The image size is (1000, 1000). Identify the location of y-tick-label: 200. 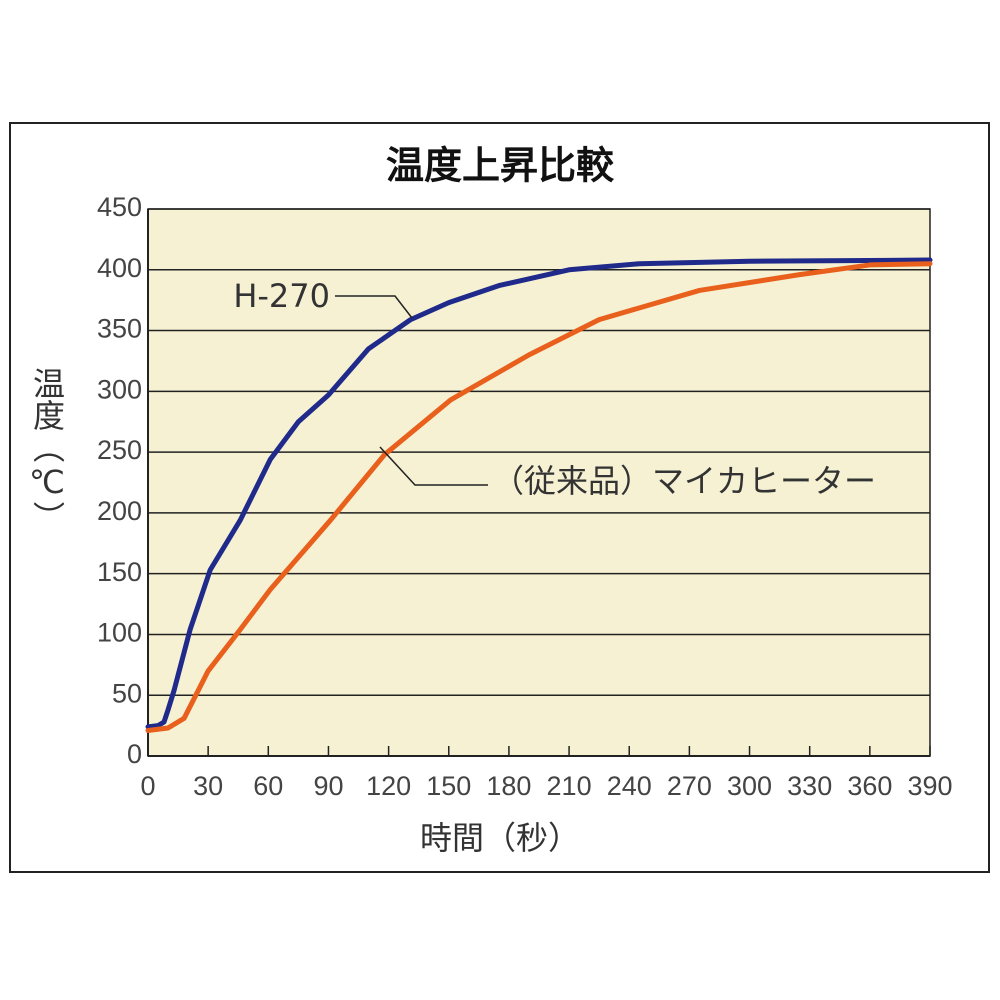
(119, 511).